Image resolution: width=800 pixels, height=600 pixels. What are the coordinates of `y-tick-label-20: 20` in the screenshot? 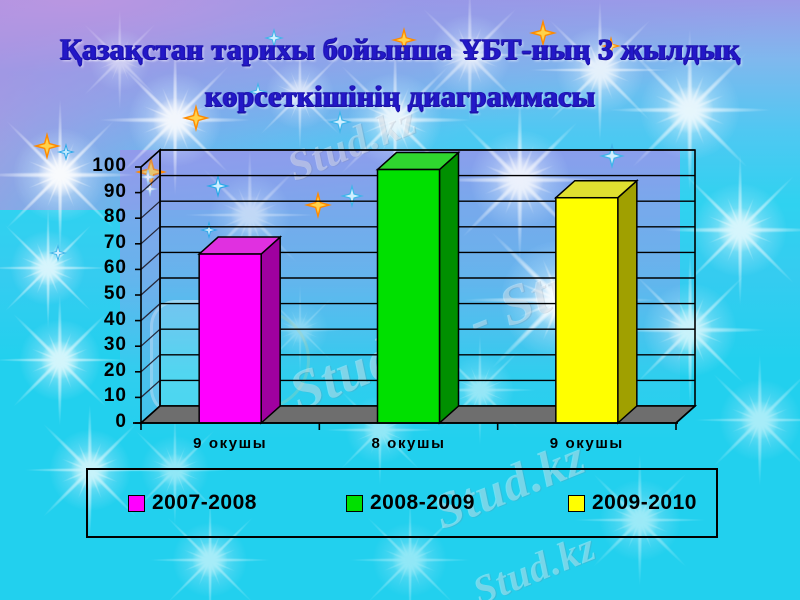 It's located at (115, 370).